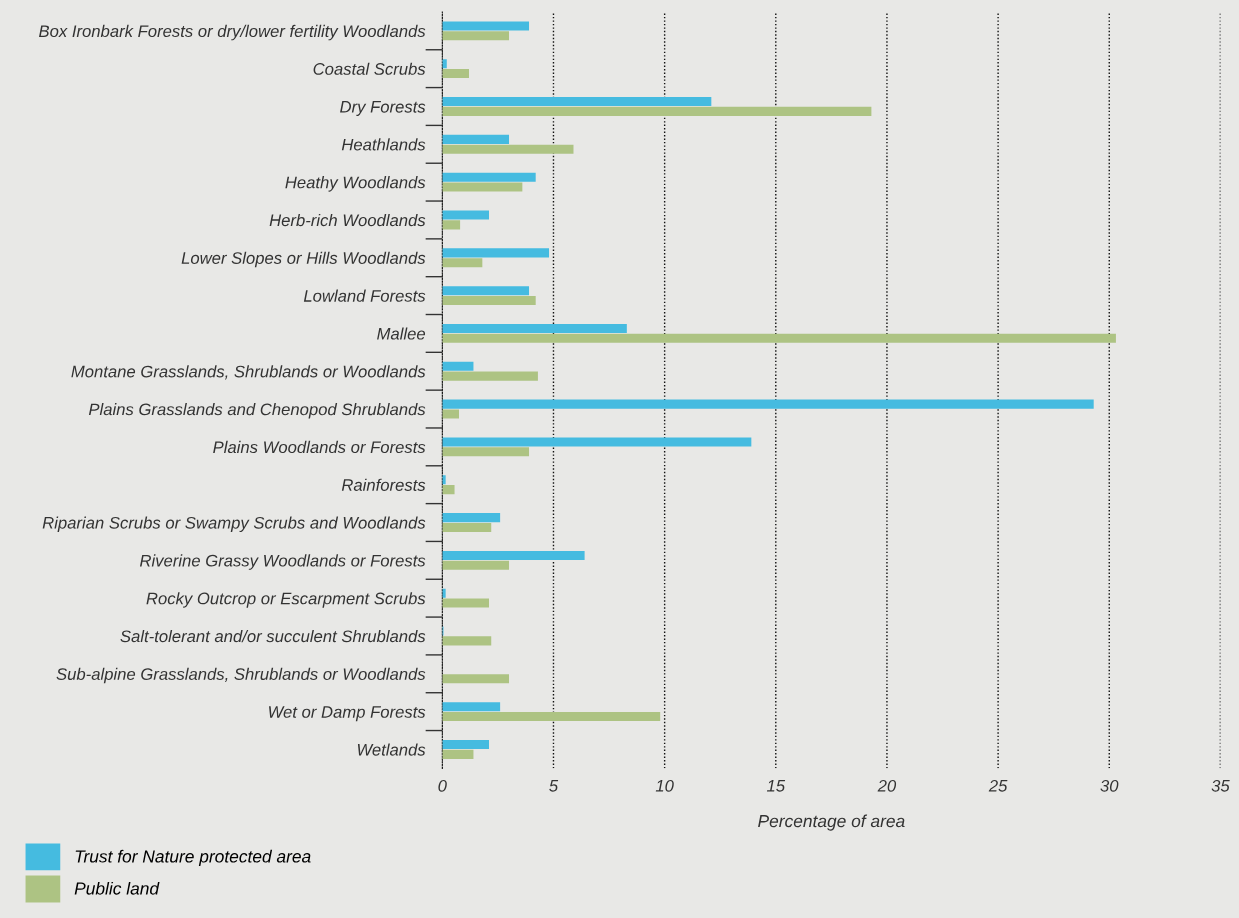 This screenshot has width=1239, height=918. Describe the element at coordinates (554, 786) in the screenshot. I see `x-tick-label: 5` at that location.